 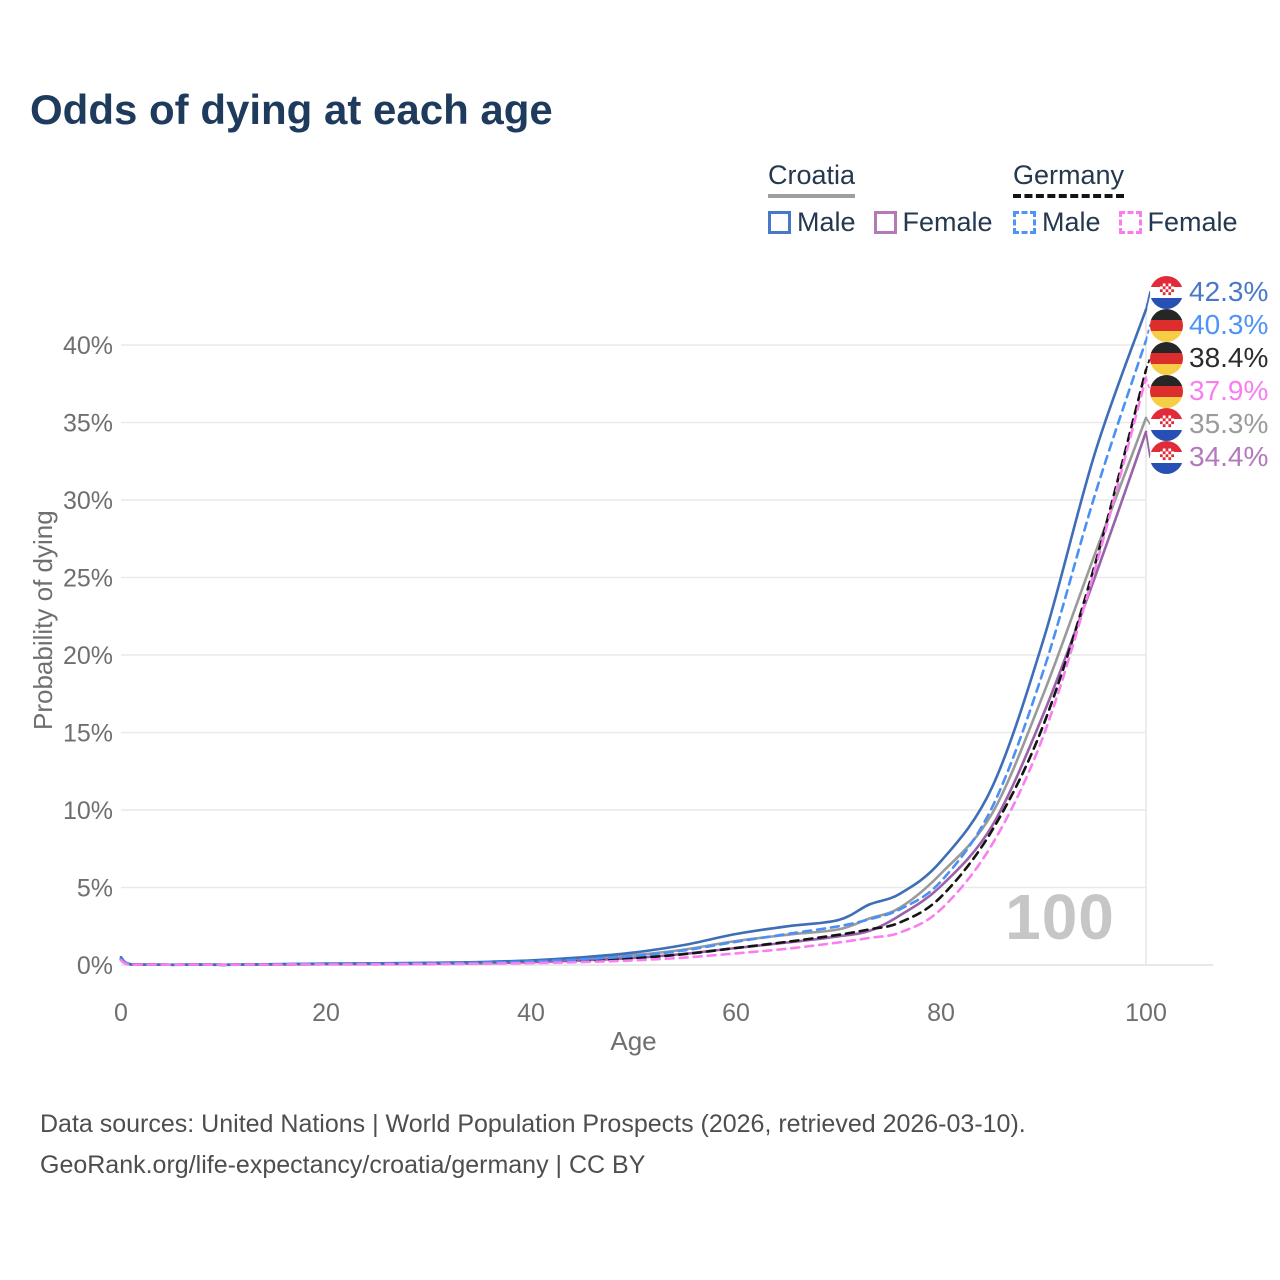 I want to click on legend-group-croatia: Croatia Male Female, so click(x=889, y=199).